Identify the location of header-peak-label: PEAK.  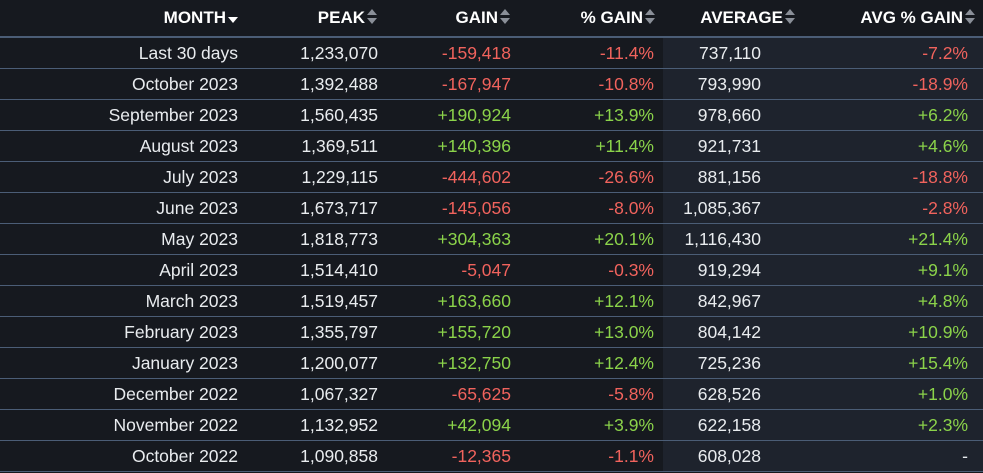
(341, 17).